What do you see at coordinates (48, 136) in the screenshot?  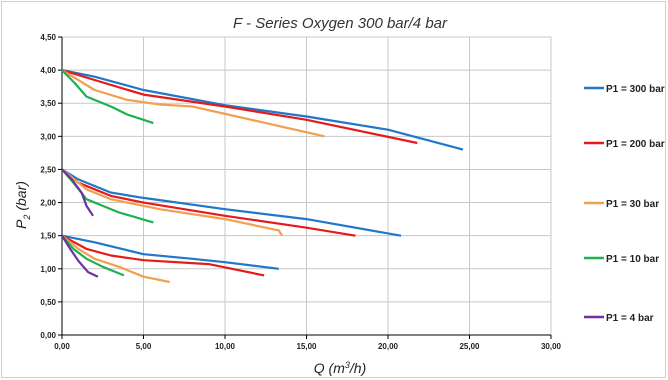 I see `y-tick-label: 3,00` at bounding box center [48, 136].